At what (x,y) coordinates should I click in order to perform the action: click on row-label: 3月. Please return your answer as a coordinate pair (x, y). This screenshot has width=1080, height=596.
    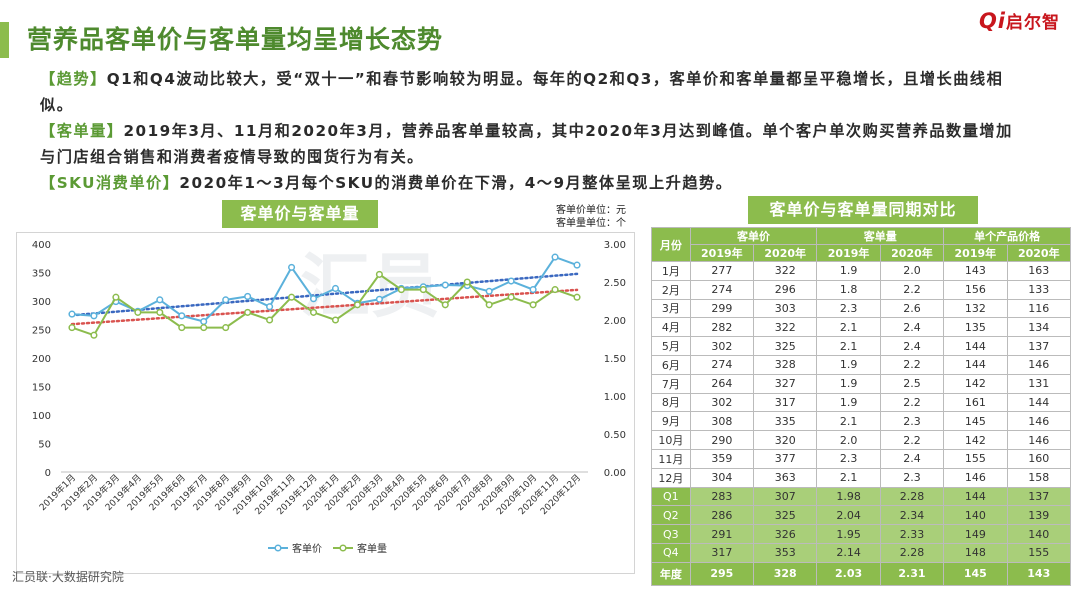
    Looking at the image, I should click on (671, 308).